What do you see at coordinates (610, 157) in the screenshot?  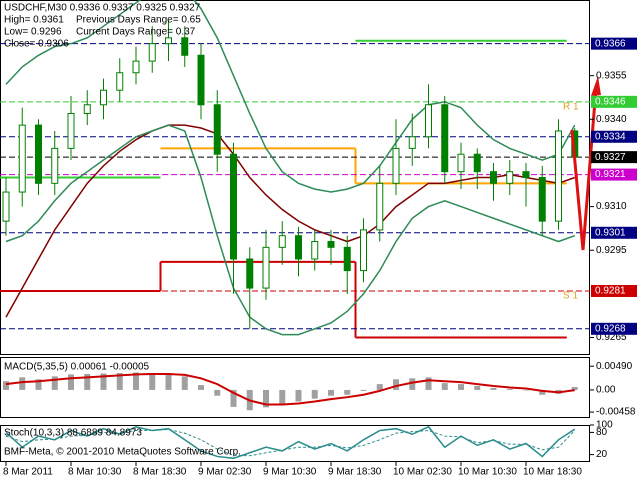 I see `price-box-label: 0.9327` at bounding box center [610, 157].